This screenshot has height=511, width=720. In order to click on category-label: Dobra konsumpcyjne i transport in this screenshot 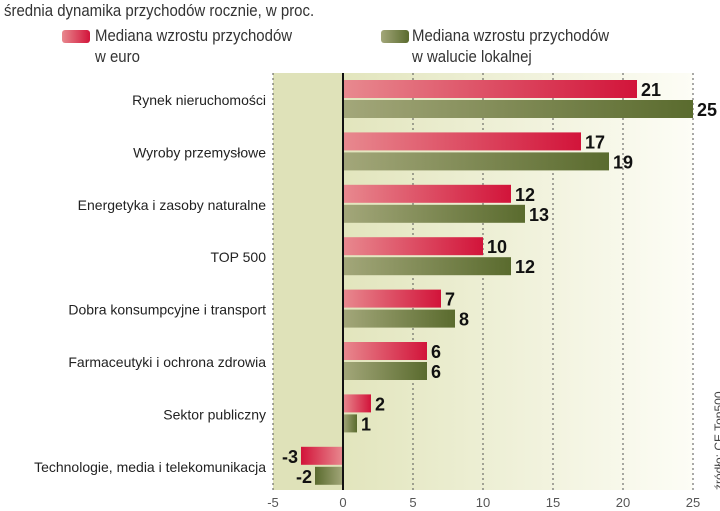, I will do `click(167, 310)`.